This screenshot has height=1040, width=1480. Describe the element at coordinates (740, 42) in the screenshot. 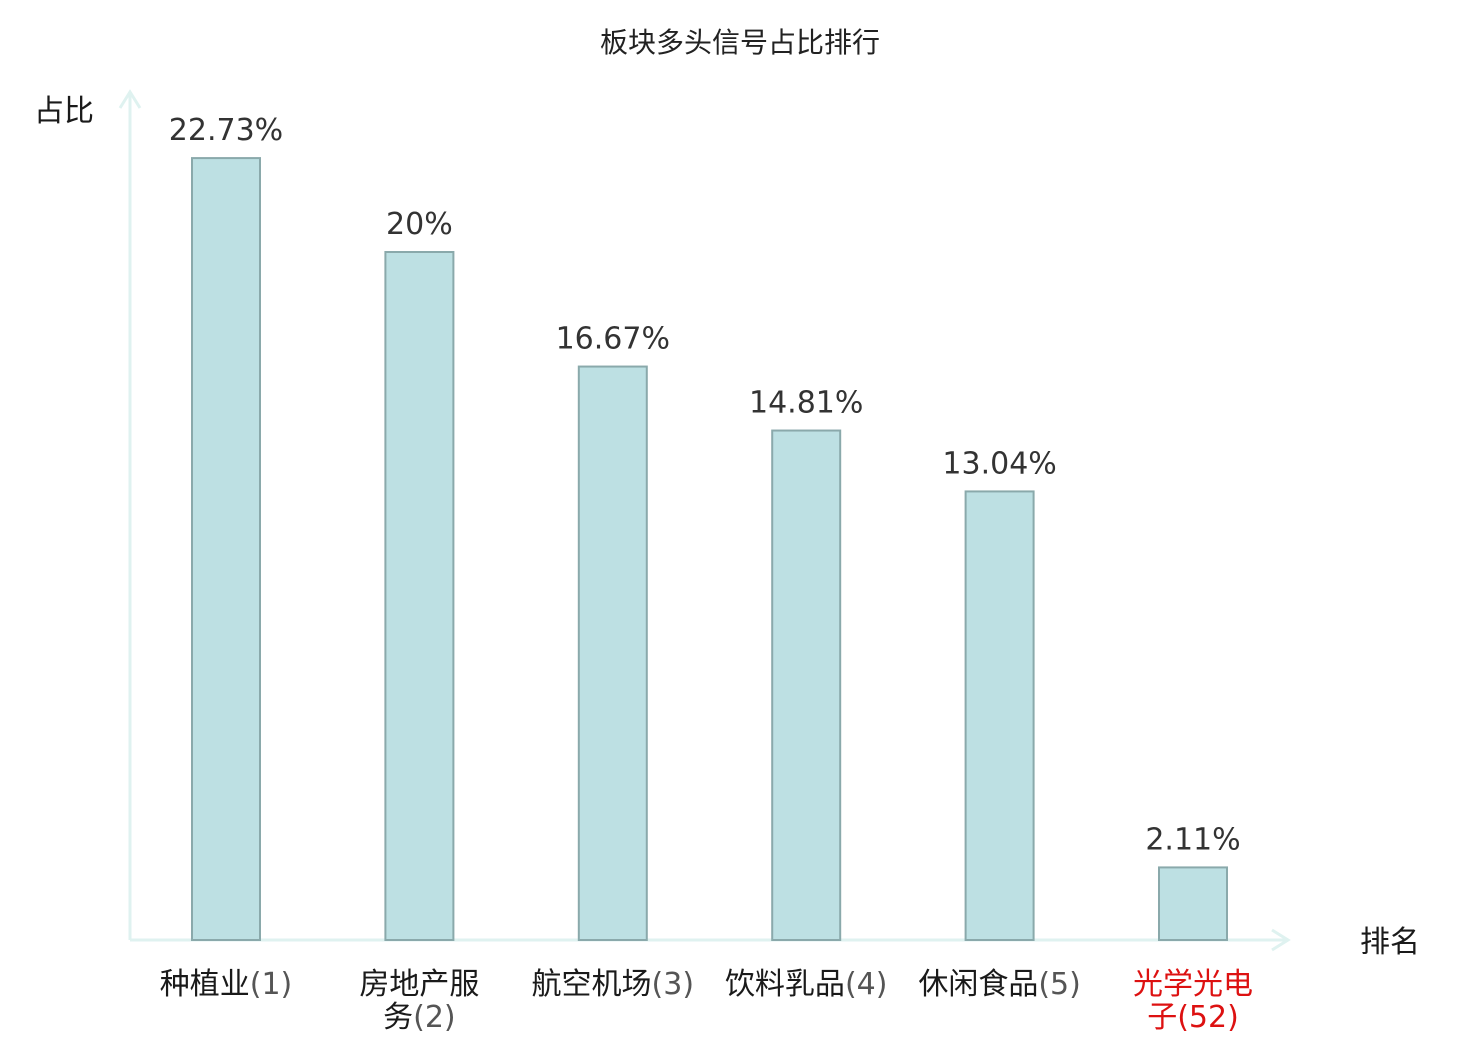

I see `chart-title: 板块多头信号占比排行` at that location.